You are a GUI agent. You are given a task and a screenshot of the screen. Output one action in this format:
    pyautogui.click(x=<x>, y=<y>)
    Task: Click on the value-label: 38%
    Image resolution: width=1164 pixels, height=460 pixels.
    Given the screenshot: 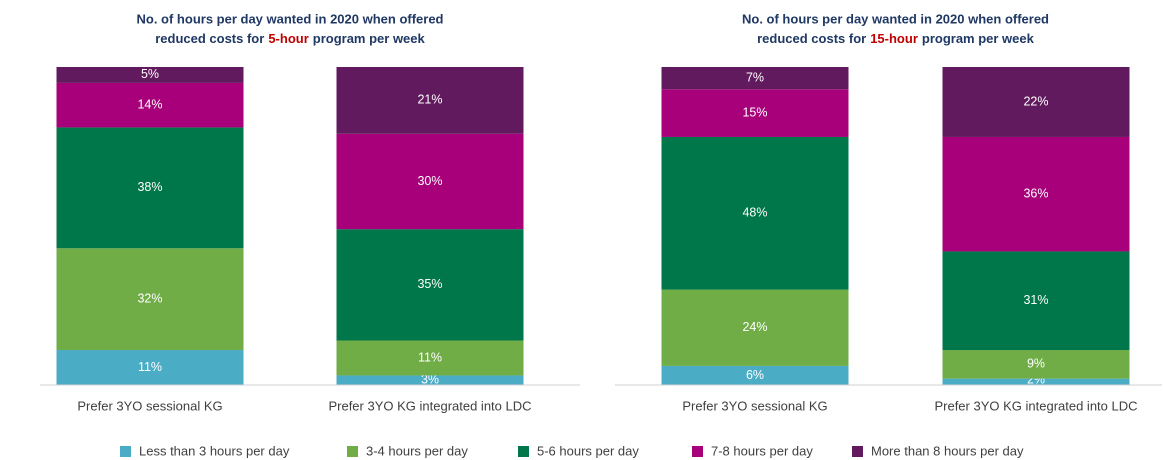 What is the action you would take?
    pyautogui.click(x=149, y=187)
    